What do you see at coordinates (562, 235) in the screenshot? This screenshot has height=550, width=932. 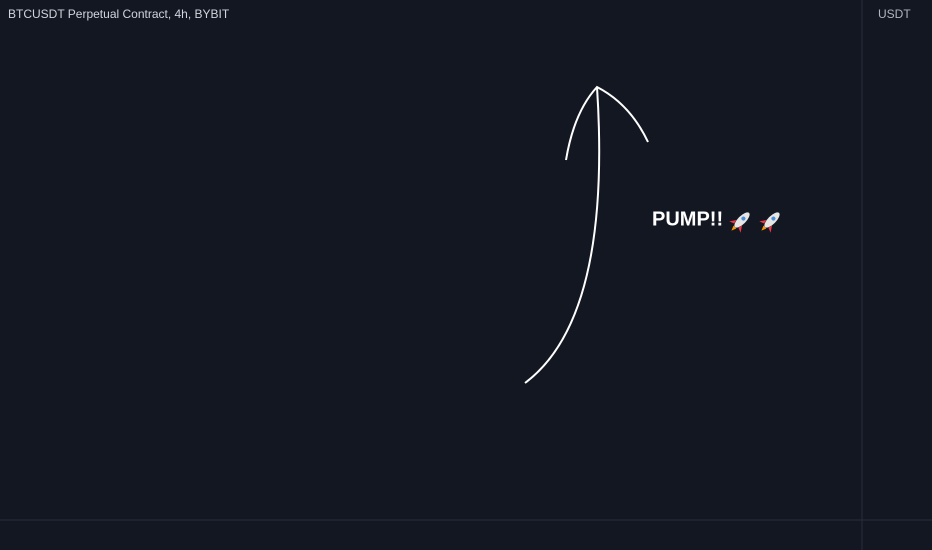 I see `curved-arrow` at bounding box center [562, 235].